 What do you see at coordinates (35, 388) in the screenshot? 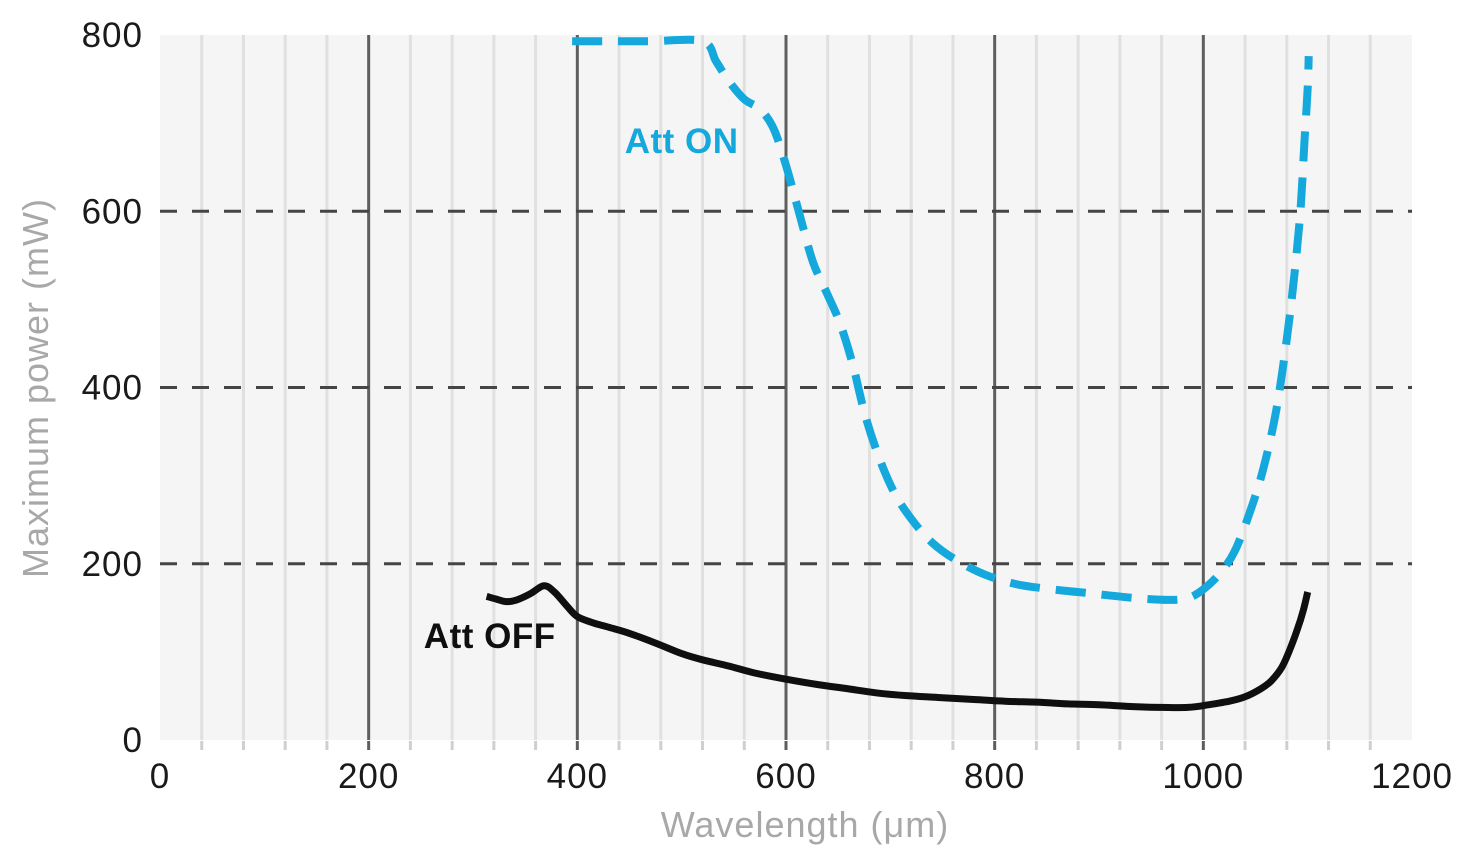
I see `y-axis-title: Maximum power (mW)` at bounding box center [35, 388].